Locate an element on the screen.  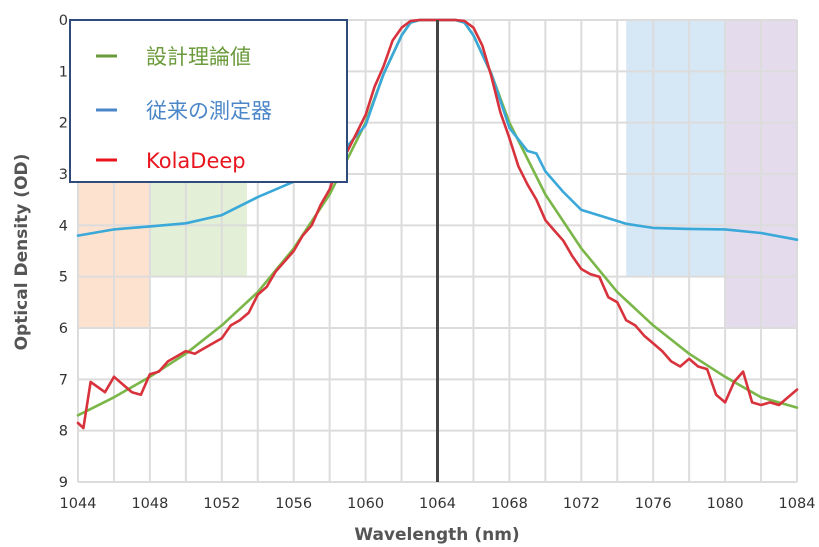
y-tick-label: 5 is located at coordinates (63, 278).